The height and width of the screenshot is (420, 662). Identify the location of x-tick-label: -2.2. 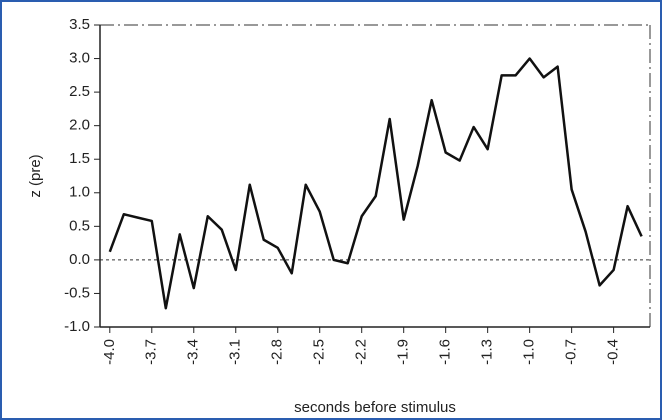
(361, 352).